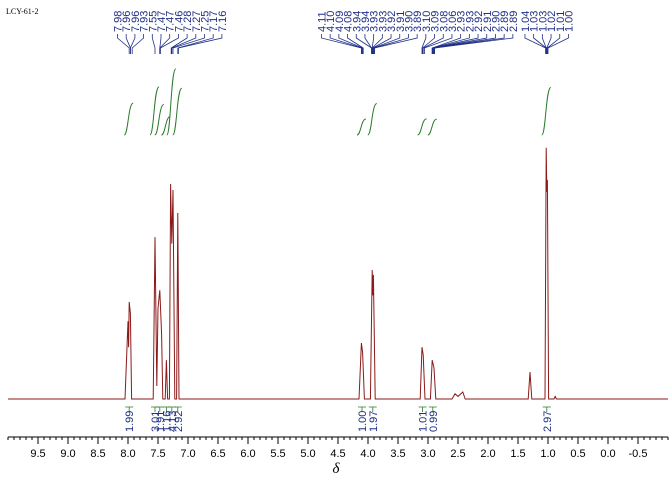 The height and width of the screenshot is (480, 672). What do you see at coordinates (488, 21) in the screenshot?
I see `peak-label: 2.91` at bounding box center [488, 21].